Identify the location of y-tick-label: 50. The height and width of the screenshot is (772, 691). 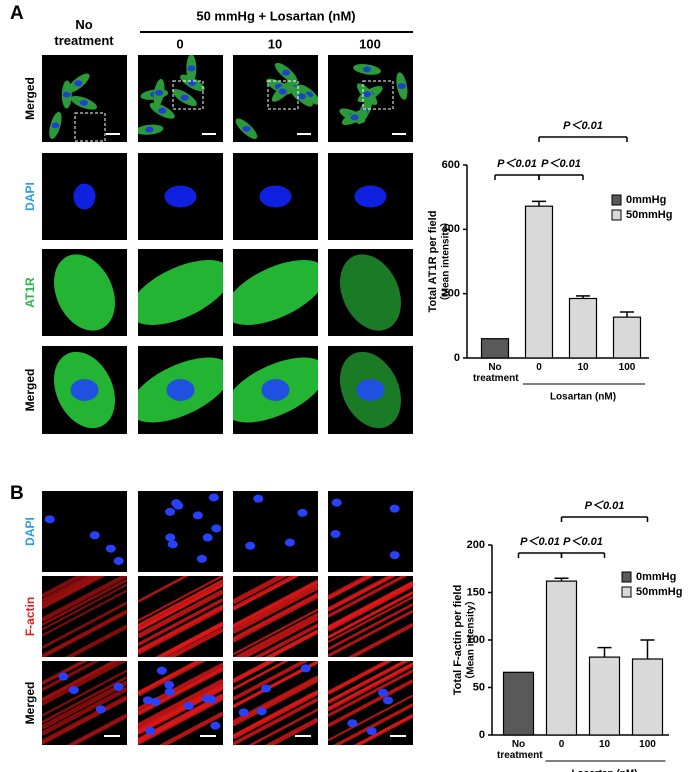
(479, 687).